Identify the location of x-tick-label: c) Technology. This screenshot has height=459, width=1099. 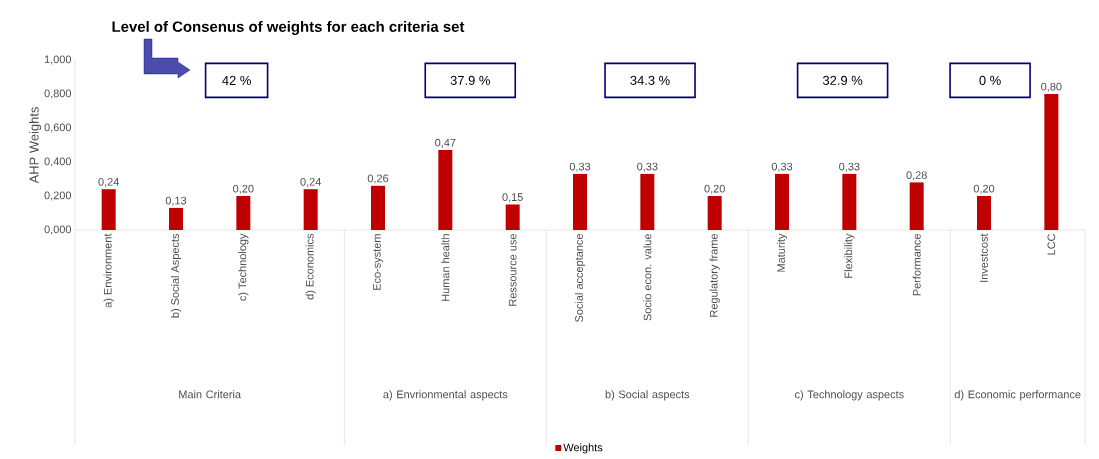
(243, 267).